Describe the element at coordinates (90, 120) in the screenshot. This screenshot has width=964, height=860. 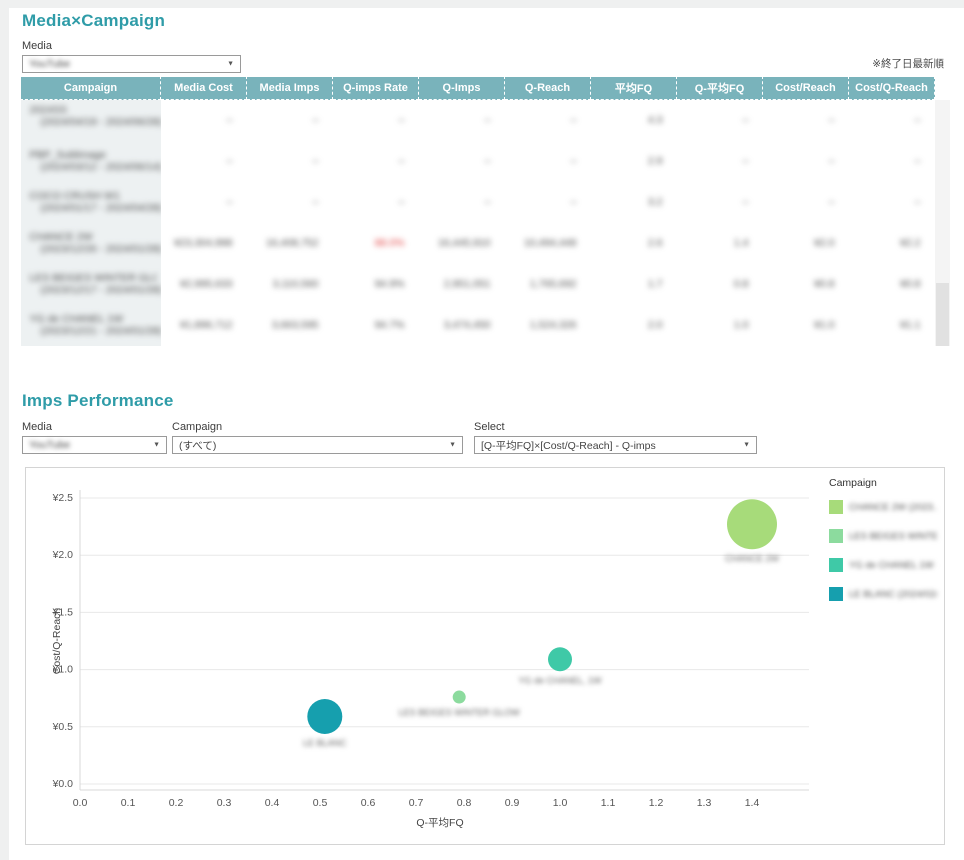
I see `campaign-cell: 2024SS (2024/04/19 - 2024/06/28)` at that location.